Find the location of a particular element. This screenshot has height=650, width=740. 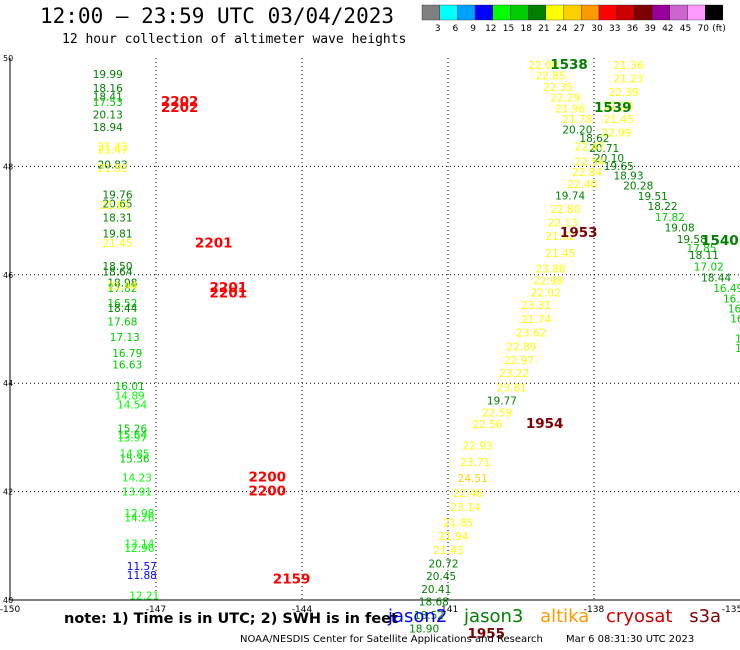

wave-height-label: 19.51 is located at coordinates (653, 197).